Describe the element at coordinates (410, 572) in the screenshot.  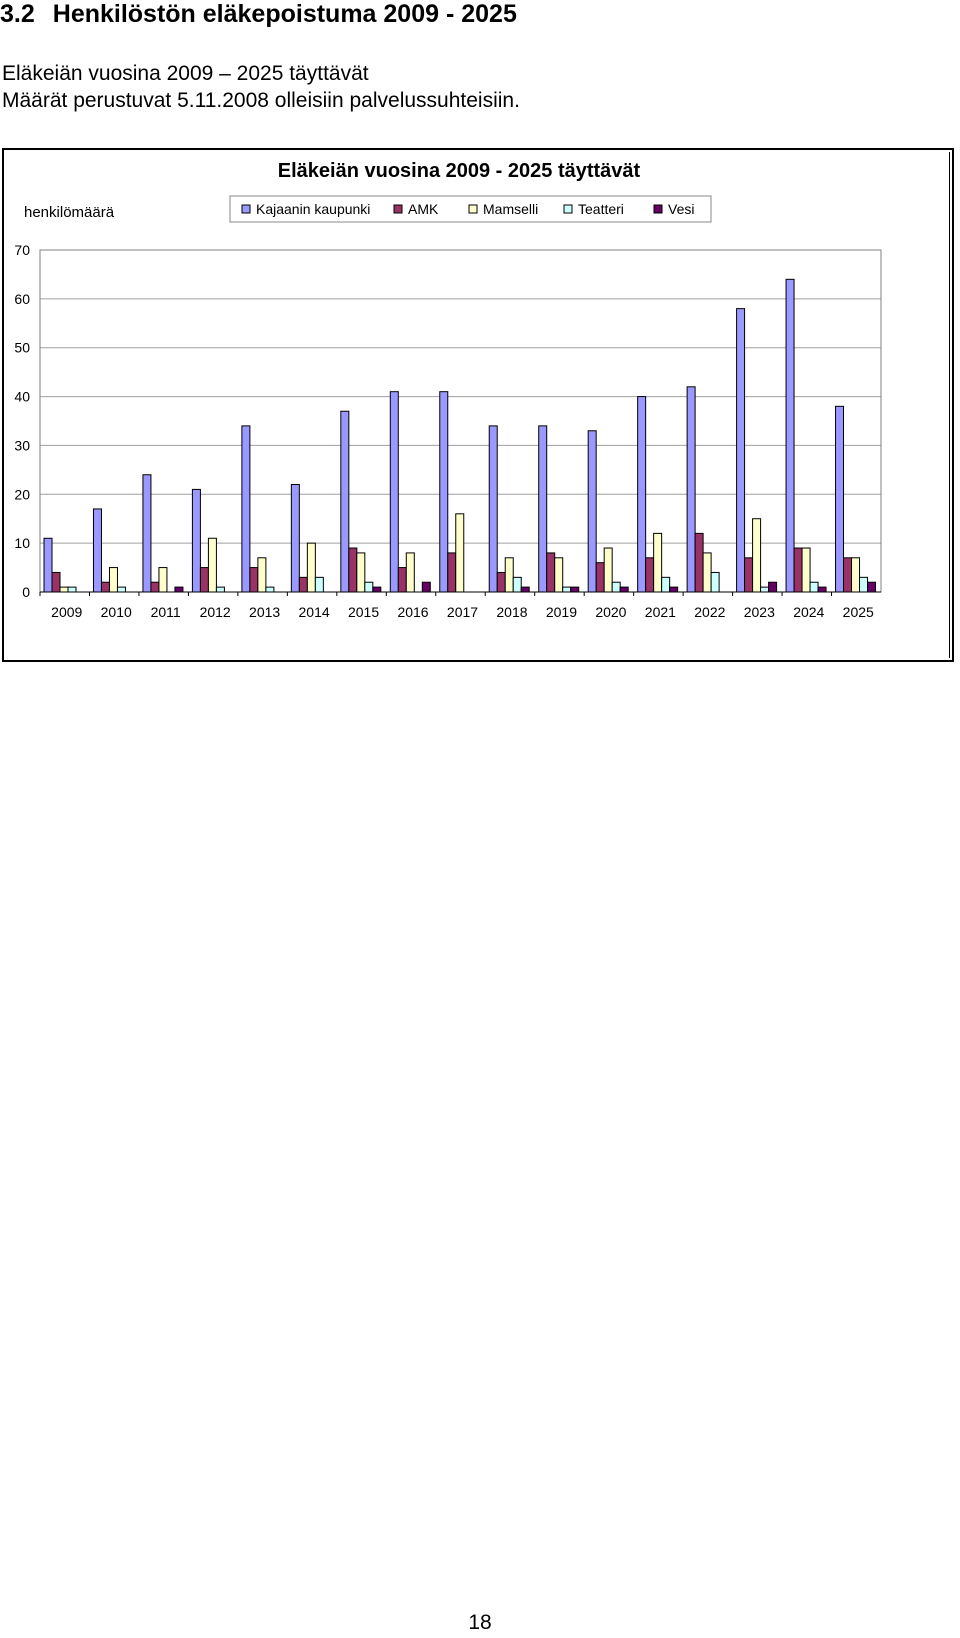
I see `bar-mamselli-2016` at that location.